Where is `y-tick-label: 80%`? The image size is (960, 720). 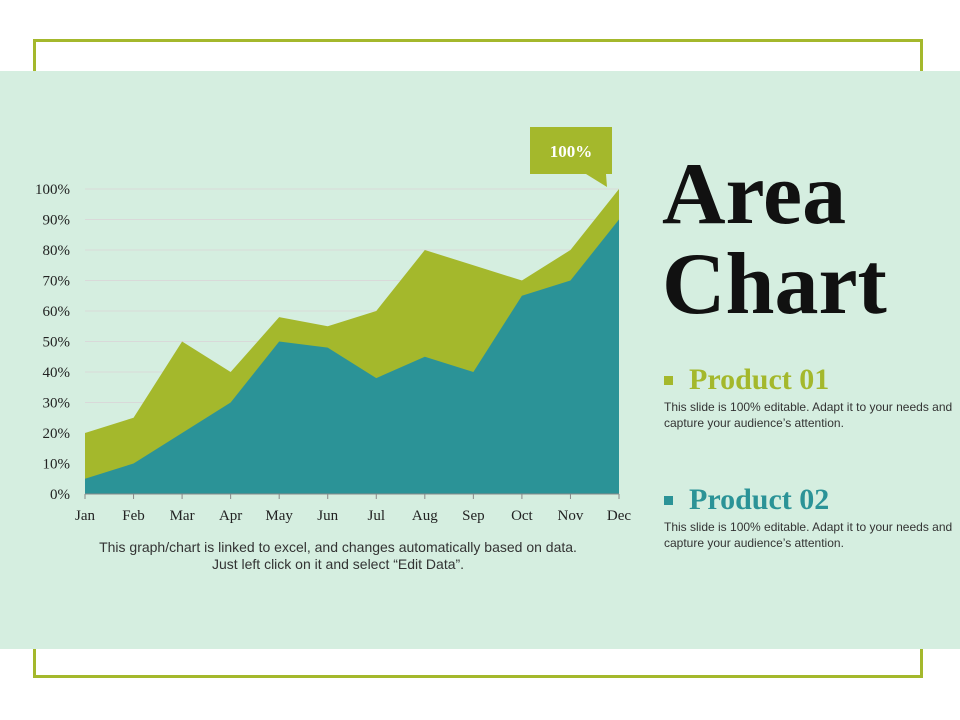
y-tick-label: 80% is located at coordinates (57, 251).